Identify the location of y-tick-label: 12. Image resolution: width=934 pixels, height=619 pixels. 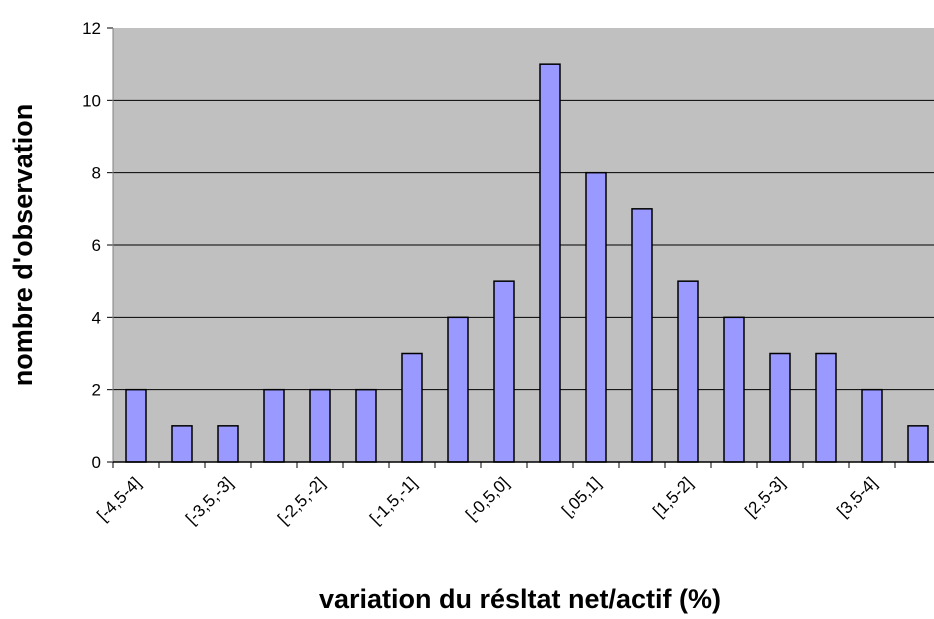
(91, 28).